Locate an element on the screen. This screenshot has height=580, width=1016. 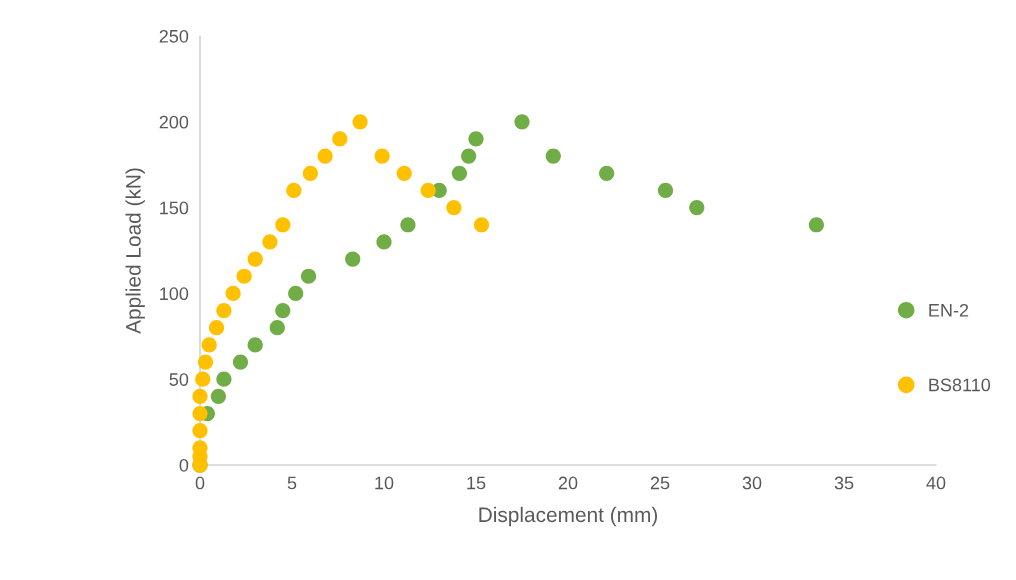
y-tick-label: 0 is located at coordinates (184, 465).